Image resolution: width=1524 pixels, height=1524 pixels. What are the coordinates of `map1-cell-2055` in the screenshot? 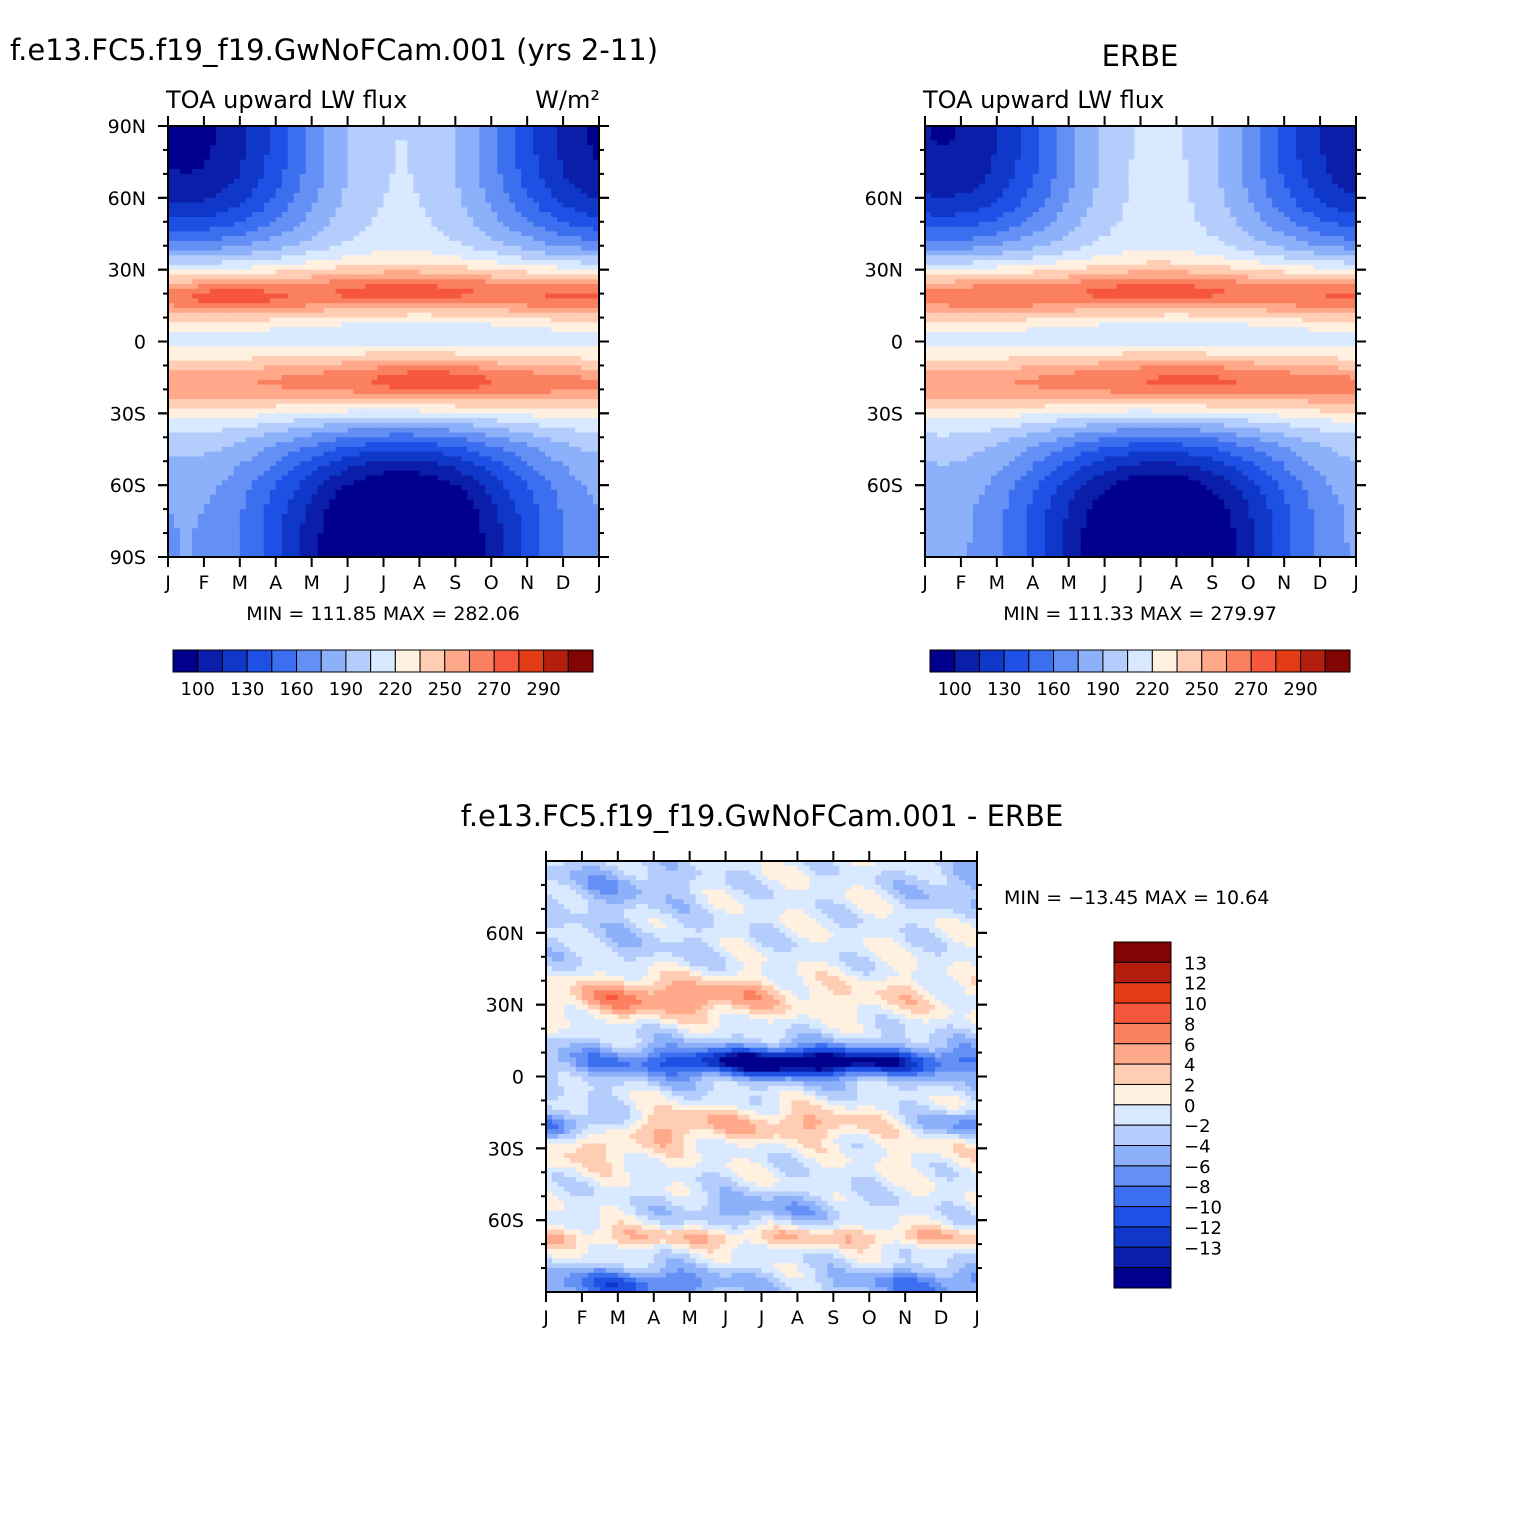 It's located at (405, 263).